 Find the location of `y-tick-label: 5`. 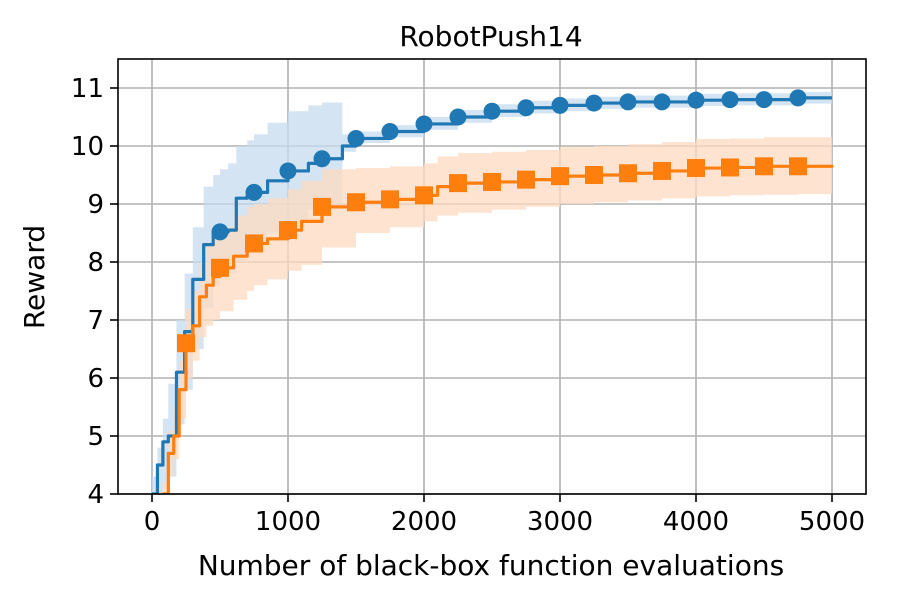

y-tick-label: 5 is located at coordinates (95, 437).